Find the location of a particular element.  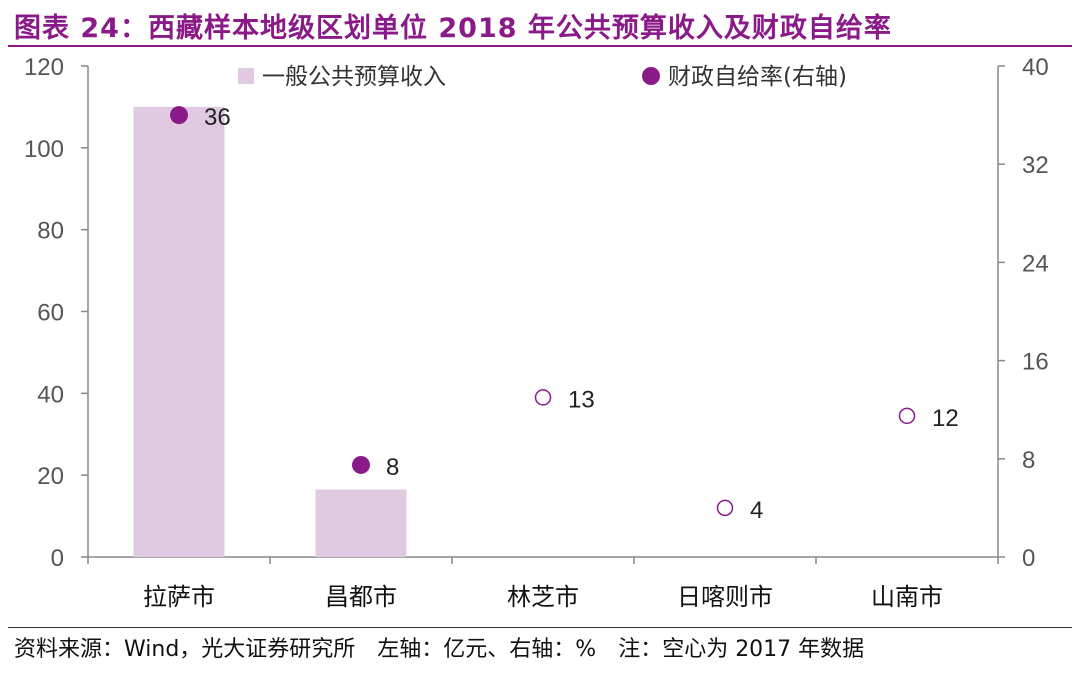

left-tick-label: 0 is located at coordinates (57, 558).